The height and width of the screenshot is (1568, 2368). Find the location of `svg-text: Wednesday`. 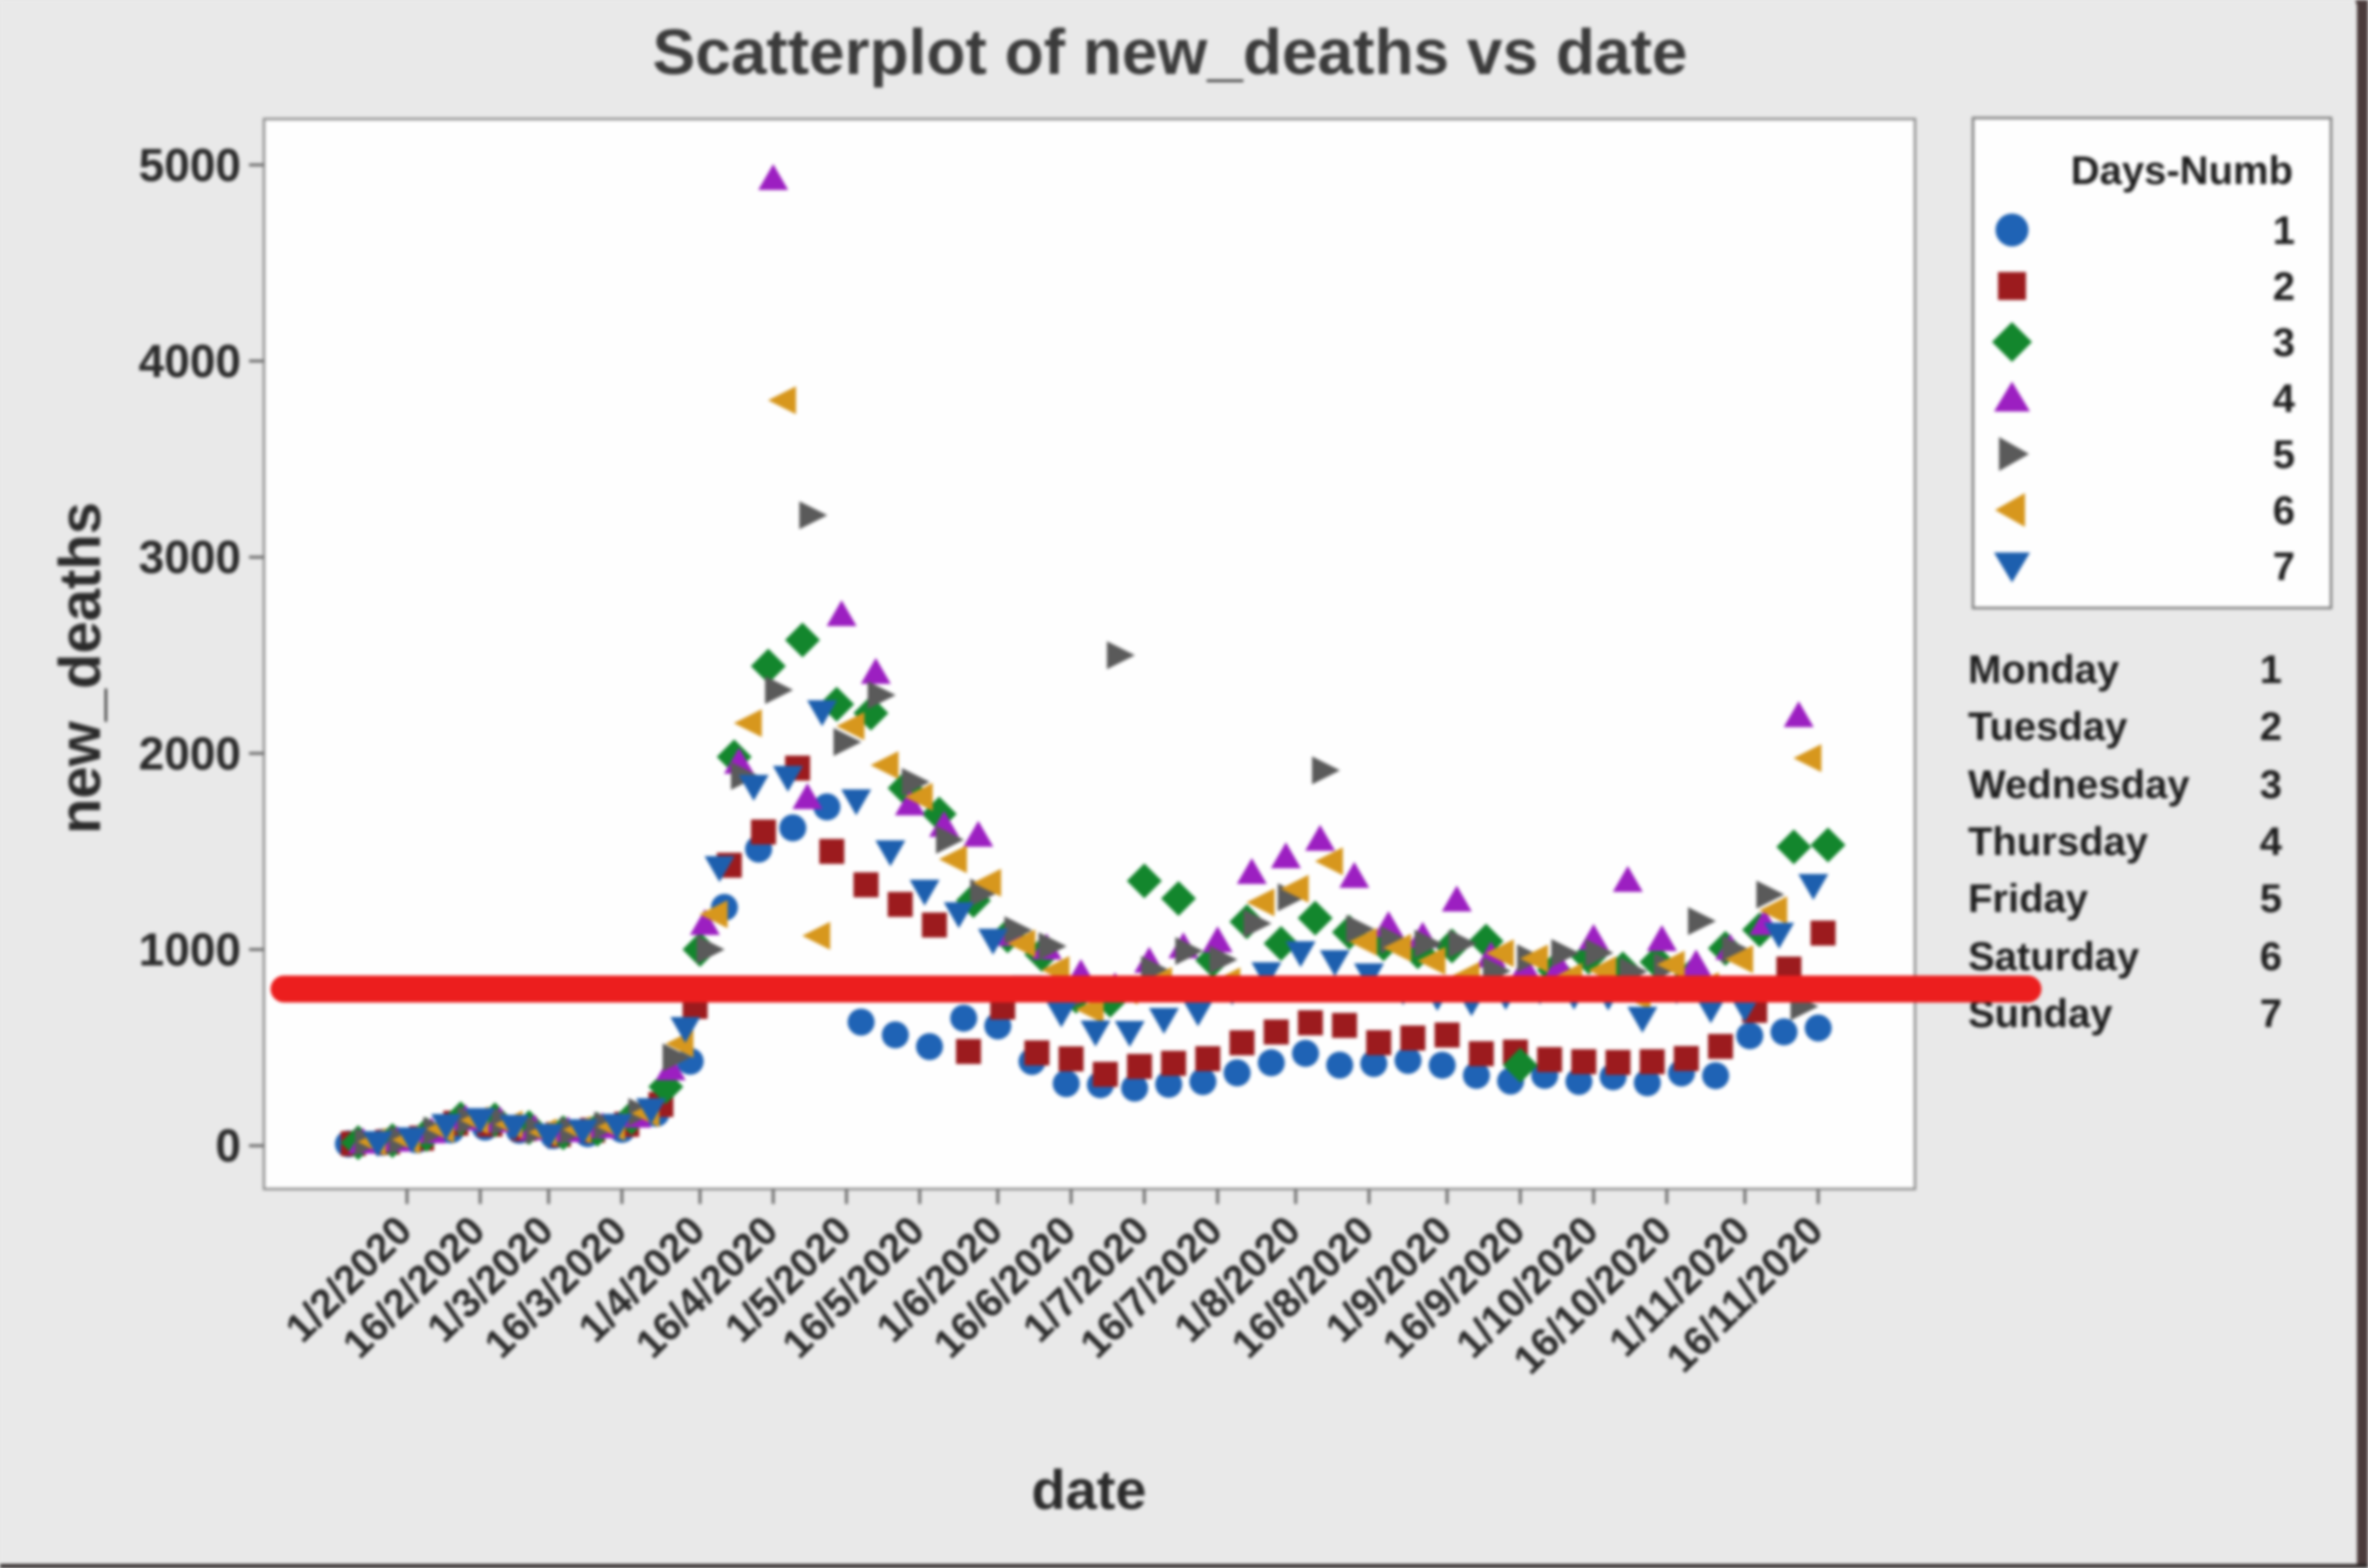

svg-text: Wednesday is located at coordinates (2079, 785).